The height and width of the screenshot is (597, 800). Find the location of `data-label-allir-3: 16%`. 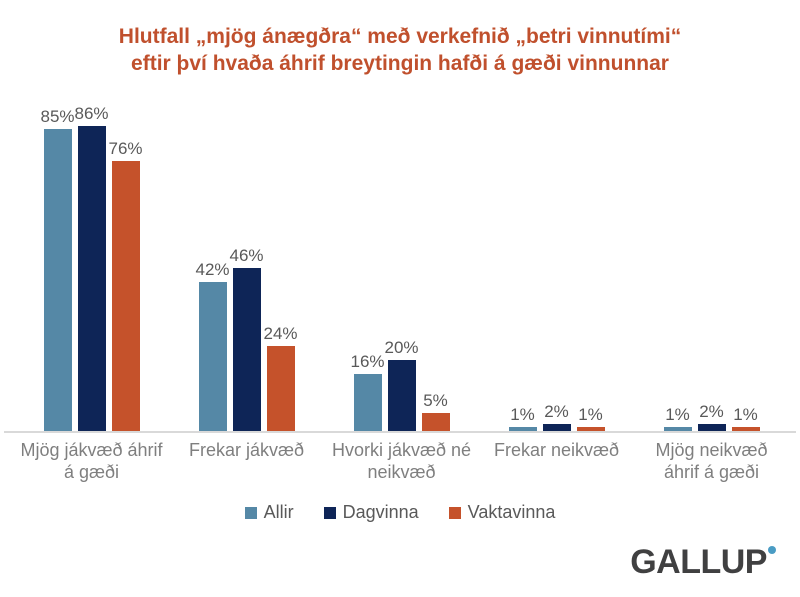

data-label-allir-3: 16% is located at coordinates (367, 361).